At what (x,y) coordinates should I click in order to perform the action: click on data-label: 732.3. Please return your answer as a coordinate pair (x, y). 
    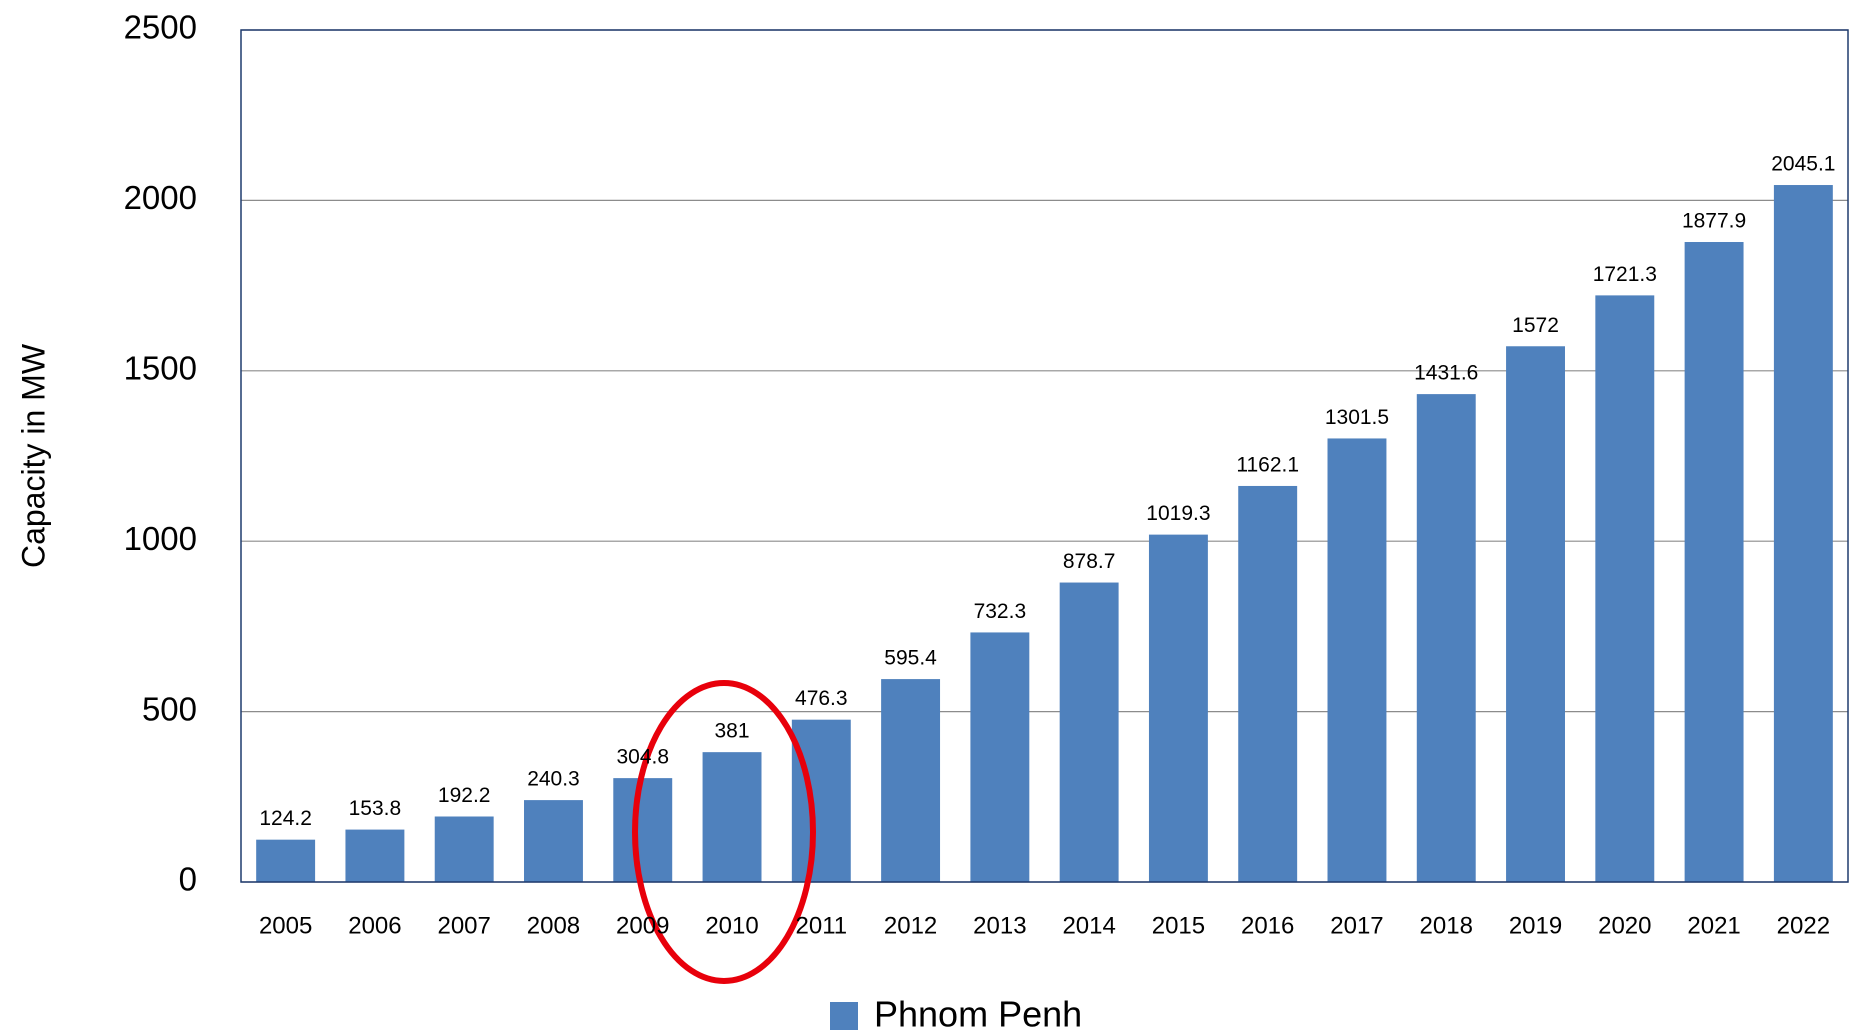
    Looking at the image, I should click on (1000, 611).